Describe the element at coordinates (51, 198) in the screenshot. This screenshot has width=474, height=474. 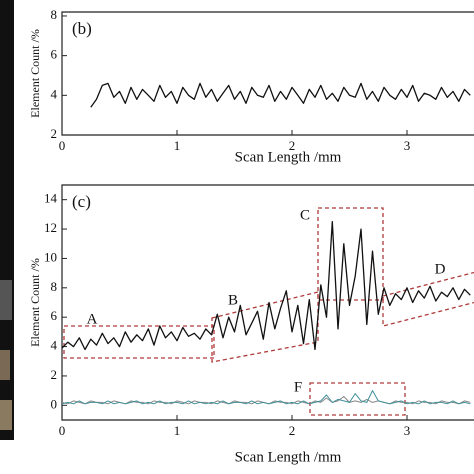
I see `y-tick-label: 14` at that location.